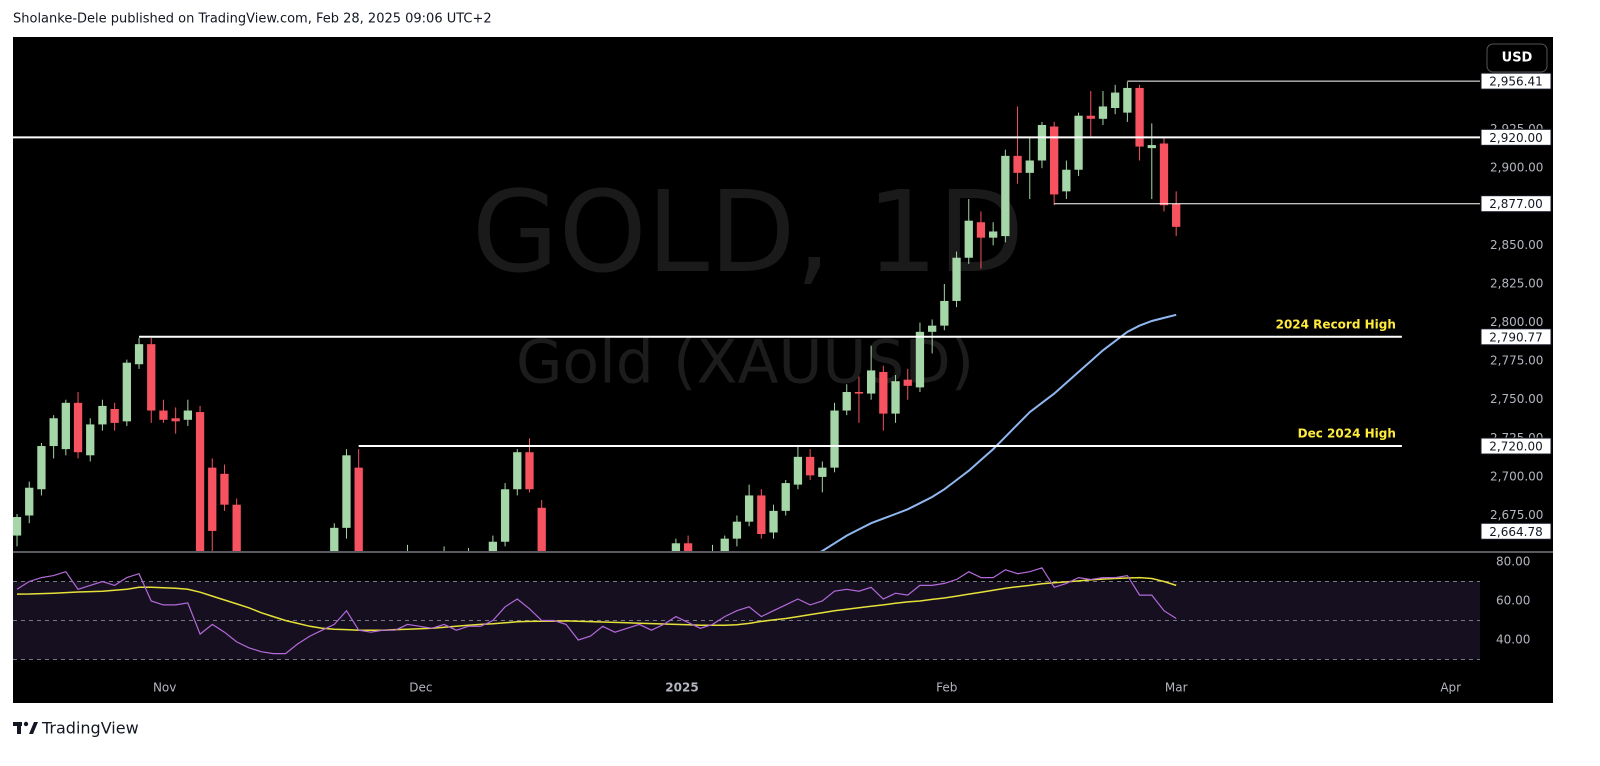  I want to click on x-tick-label: Feb, so click(946, 688).